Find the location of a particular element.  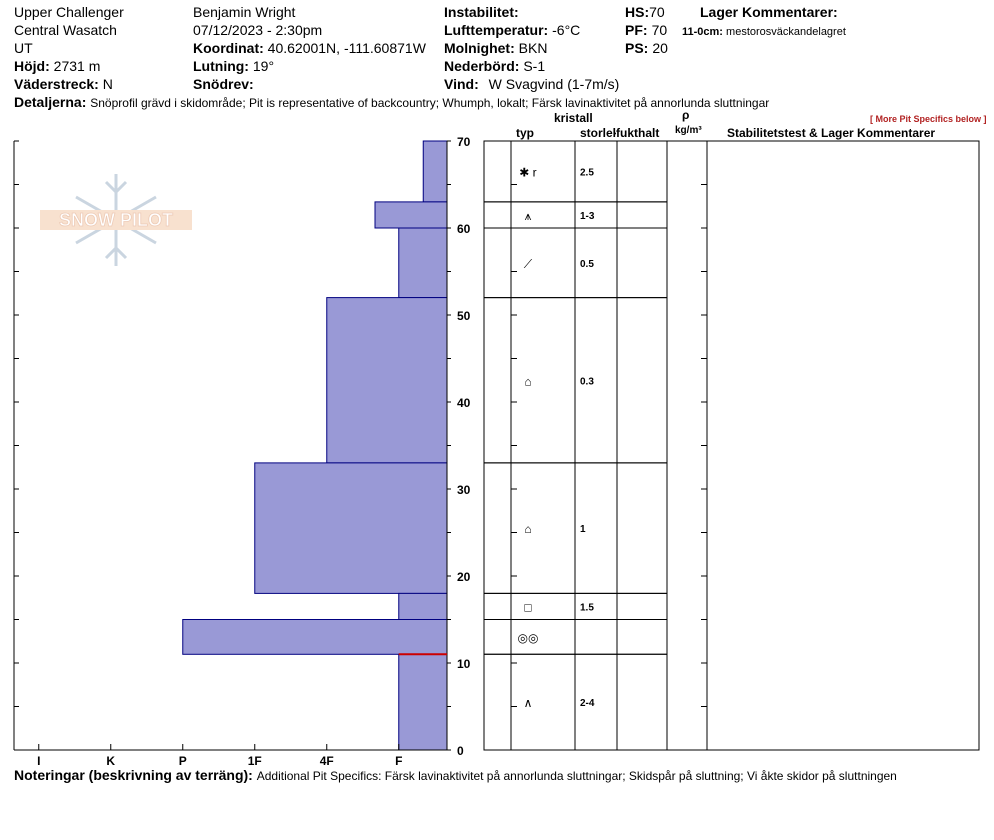

precip-row: Nederbörd: S-1 is located at coordinates (494, 66).